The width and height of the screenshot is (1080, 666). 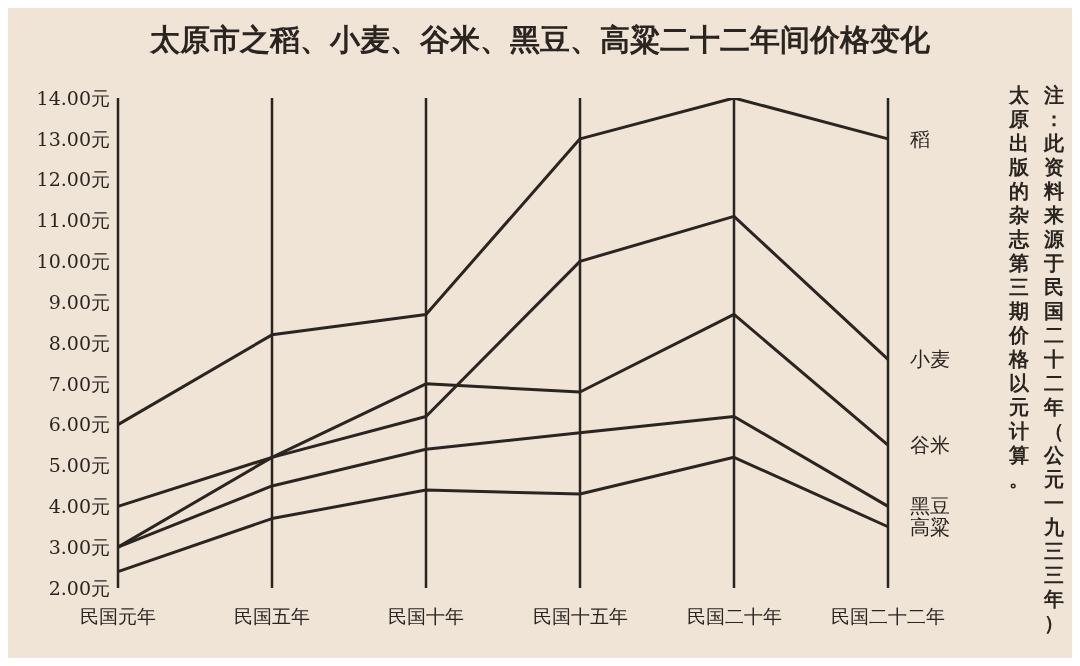 What do you see at coordinates (79, 301) in the screenshot?
I see `y-tick-label: 9.00元` at bounding box center [79, 301].